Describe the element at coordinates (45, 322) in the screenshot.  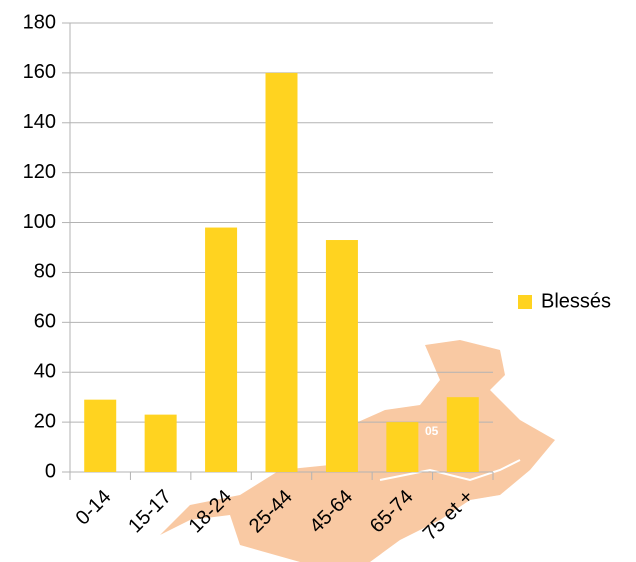
I see `y-tick-label: 60` at that location.